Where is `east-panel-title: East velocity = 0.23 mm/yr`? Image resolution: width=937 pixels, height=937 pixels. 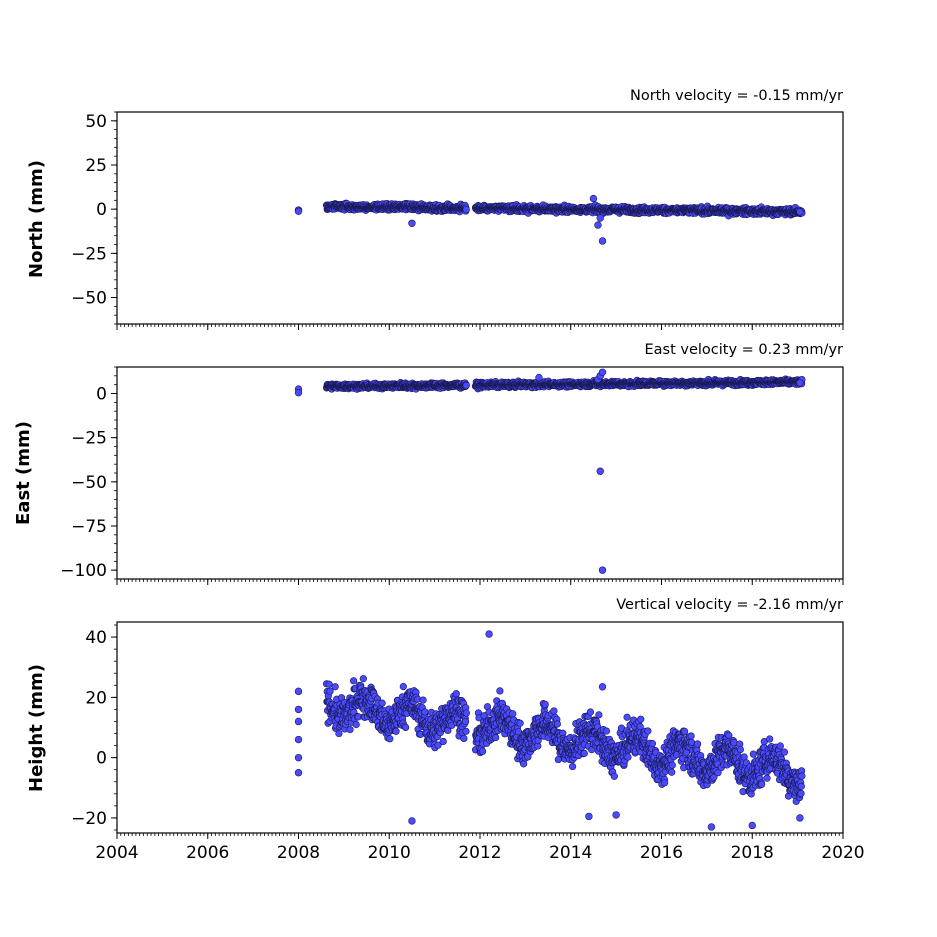
east-panel-title: East velocity = 0.23 mm/yr is located at coordinates (743, 350).